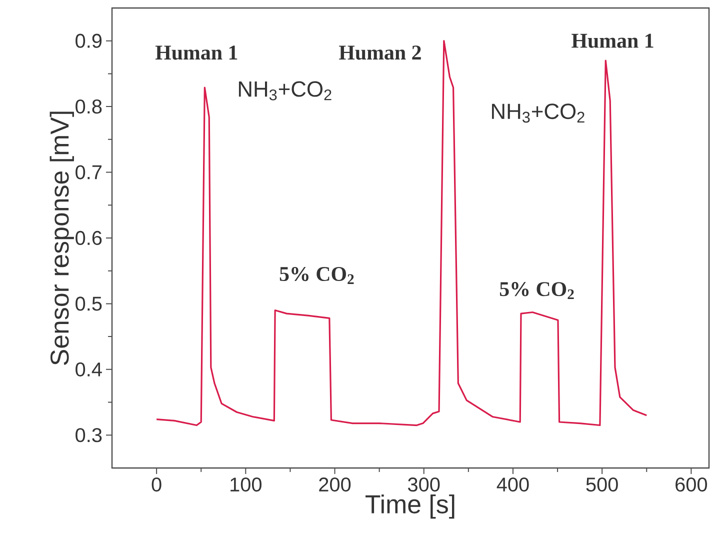 The height and width of the screenshot is (538, 721). I want to click on y-tick-label: 0.3, so click(89, 435).